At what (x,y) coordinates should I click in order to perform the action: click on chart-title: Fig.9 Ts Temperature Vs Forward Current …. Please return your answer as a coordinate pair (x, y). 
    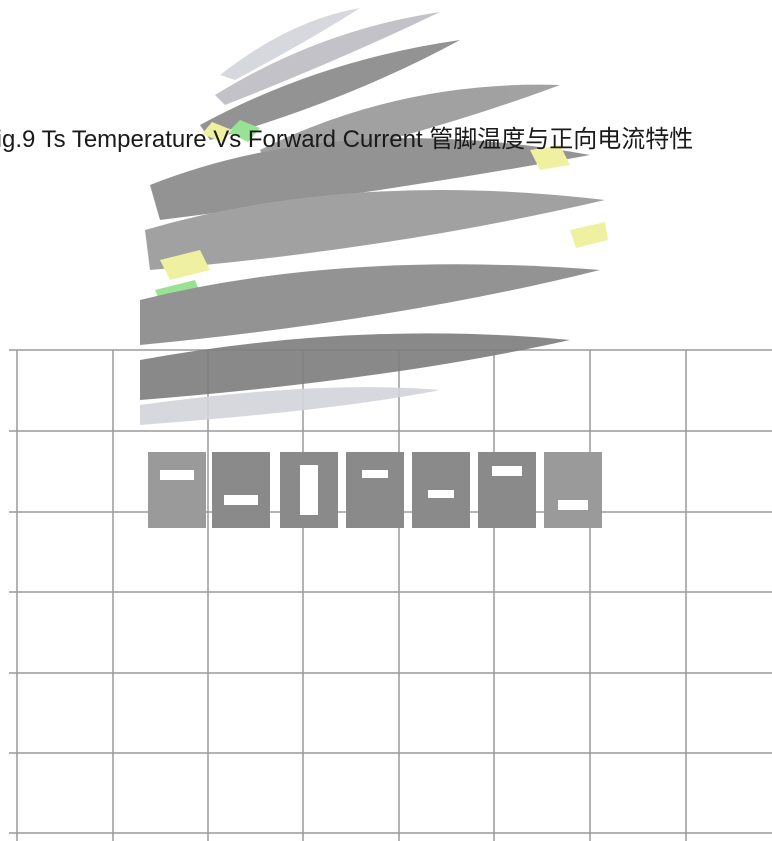
    Looking at the image, I should click on (347, 139).